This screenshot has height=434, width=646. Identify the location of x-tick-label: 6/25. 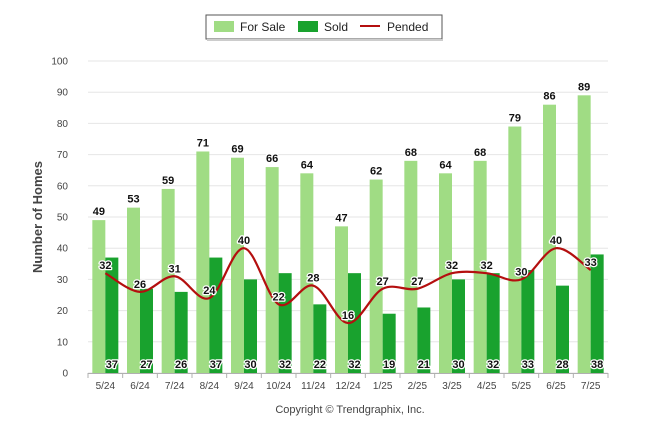
(556, 386).